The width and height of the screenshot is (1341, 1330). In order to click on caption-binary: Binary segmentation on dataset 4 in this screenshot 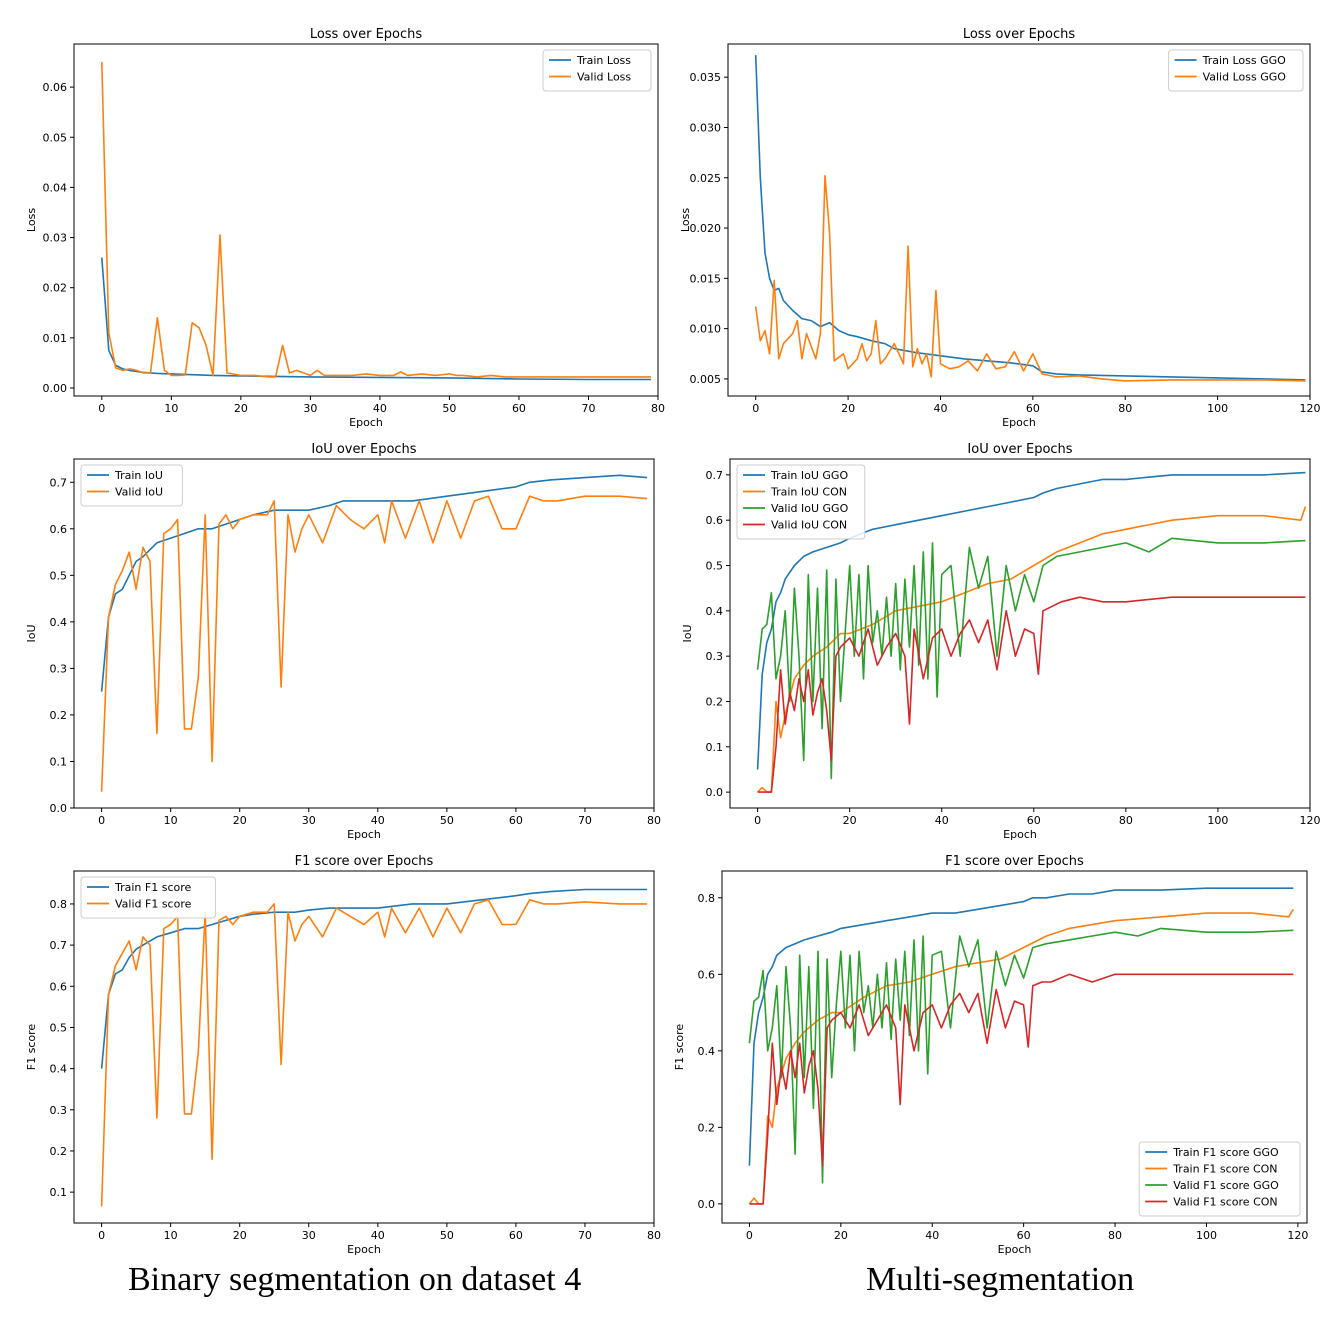, I will do `click(355, 1279)`.